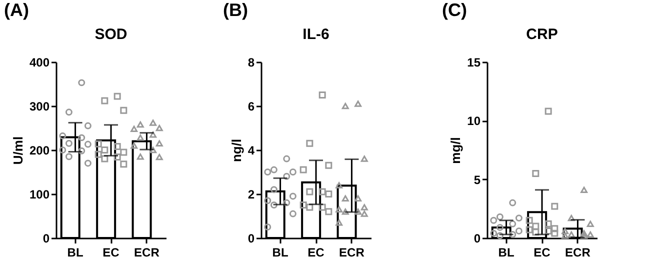 Image resolution: width=658 pixels, height=270 pixels. I want to click on y-tick-label: 6, so click(251, 107).